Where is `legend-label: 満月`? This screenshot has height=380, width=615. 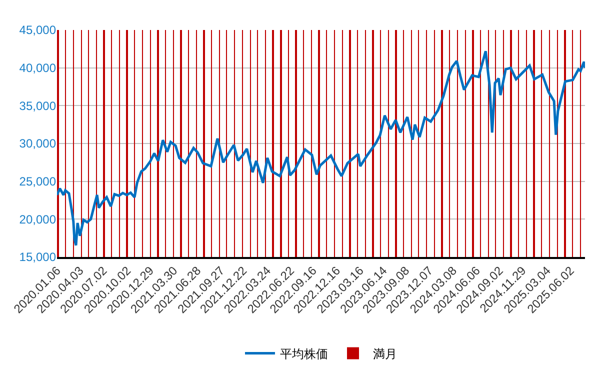 legend-label: 満月 is located at coordinates (385, 353).